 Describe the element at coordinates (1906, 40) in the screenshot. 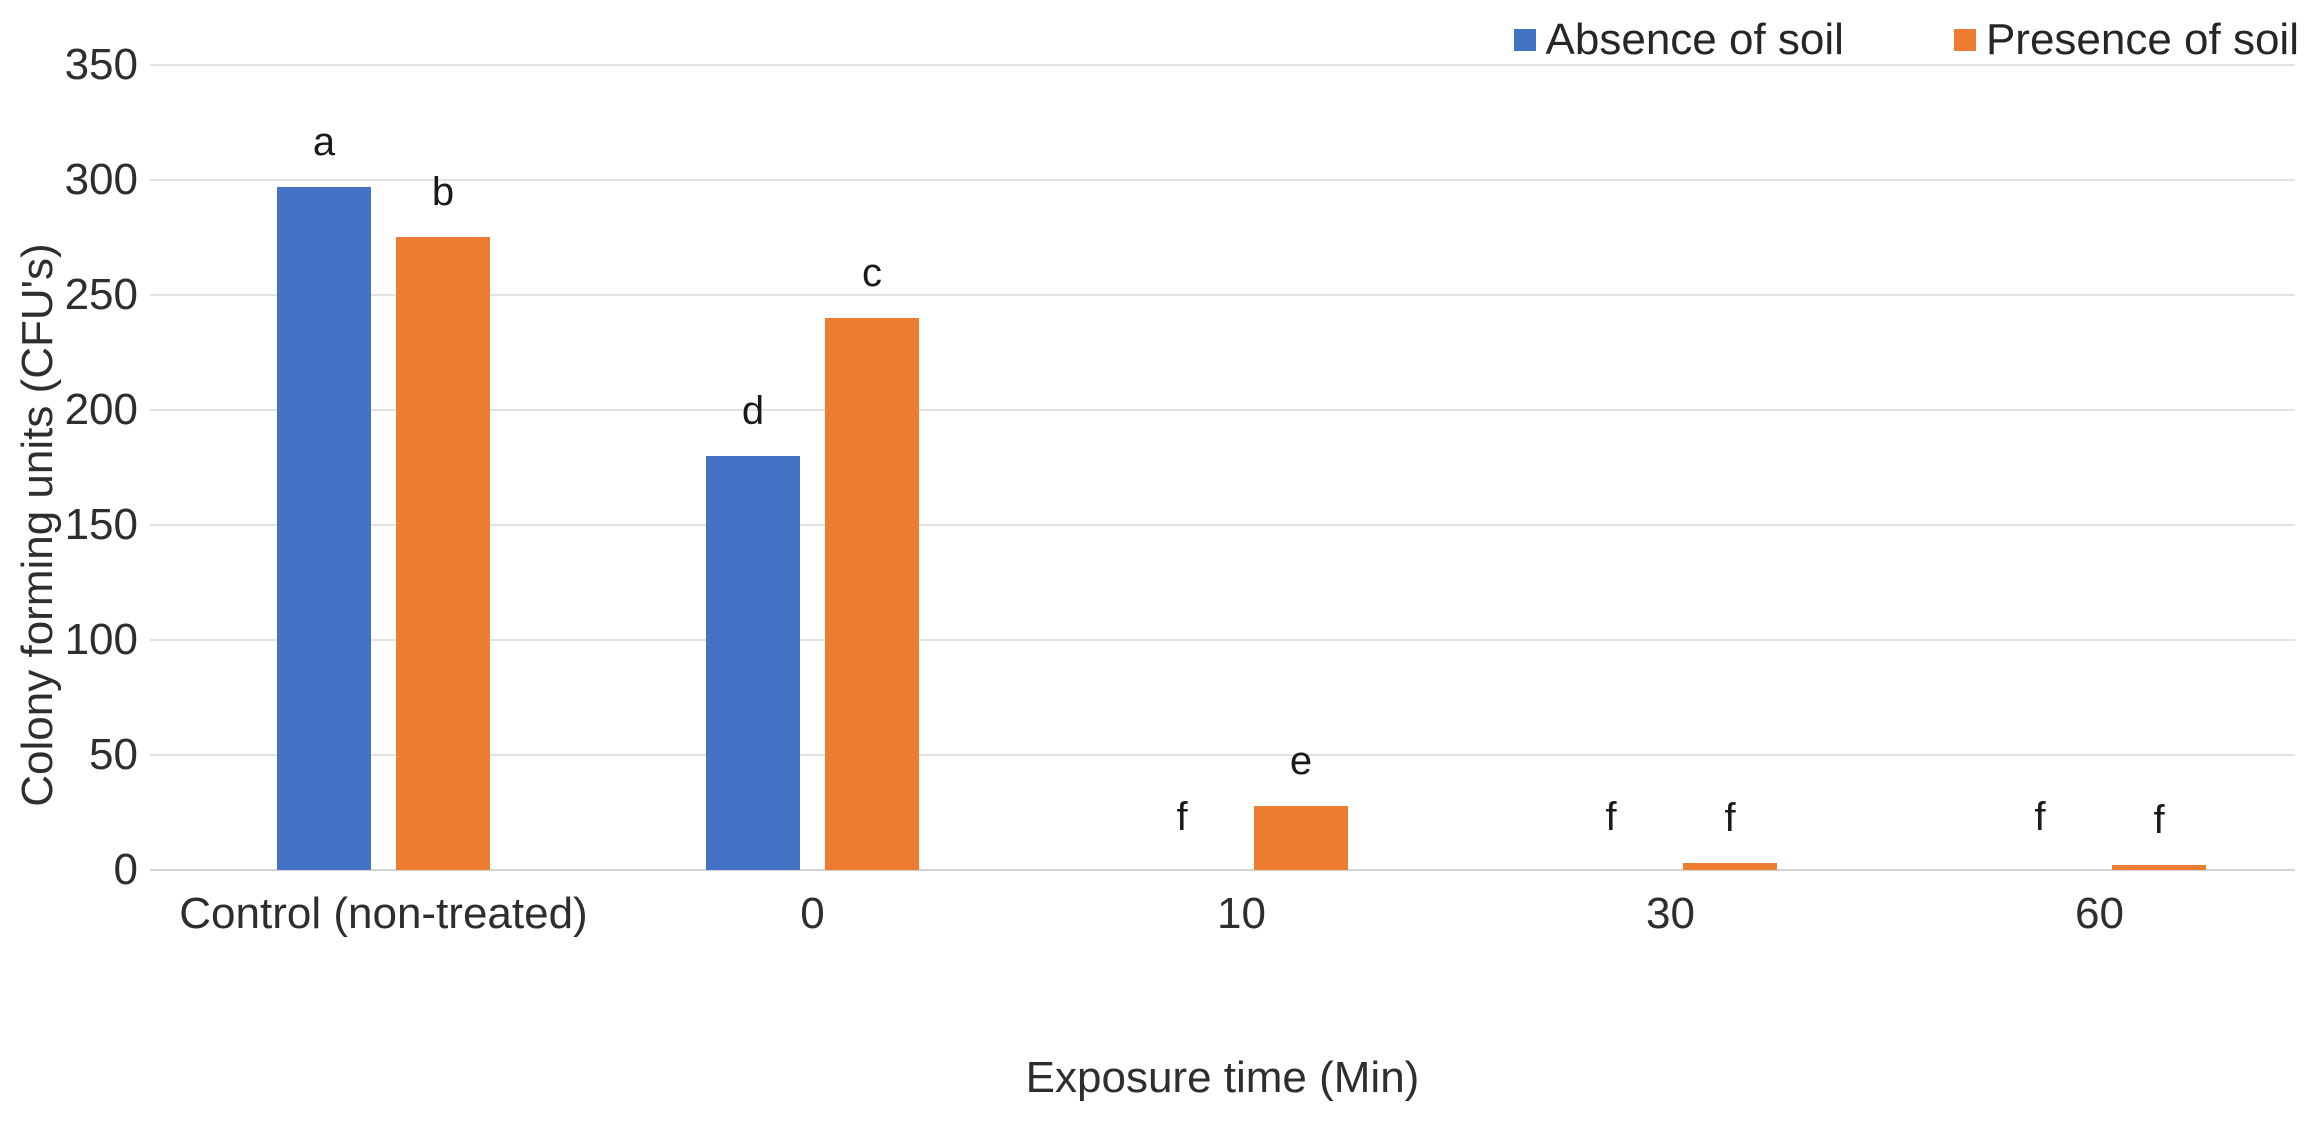

I see `legend: Absence of soil Presence of soil` at that location.